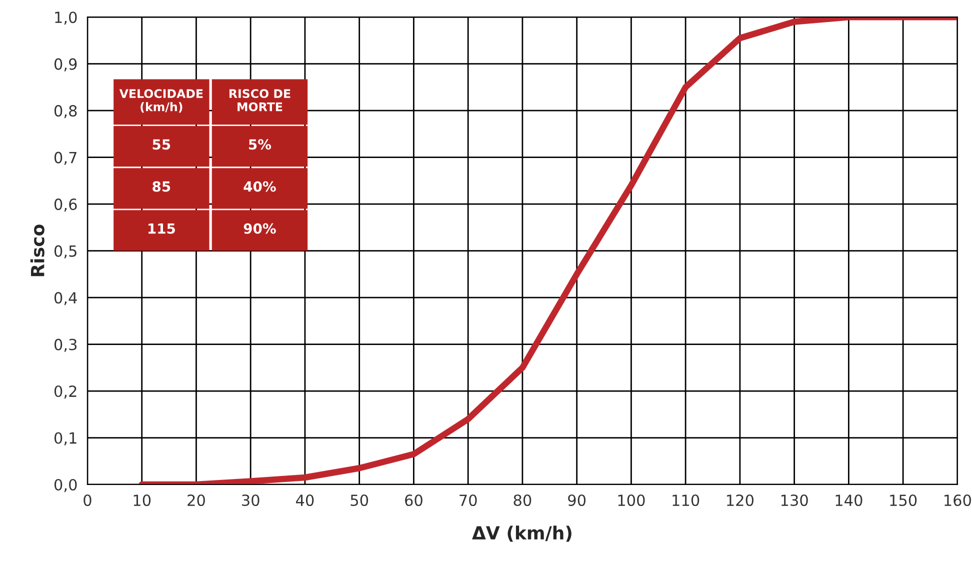 This screenshot has height=570, width=972. I want to click on annotation: 85, so click(161, 186).